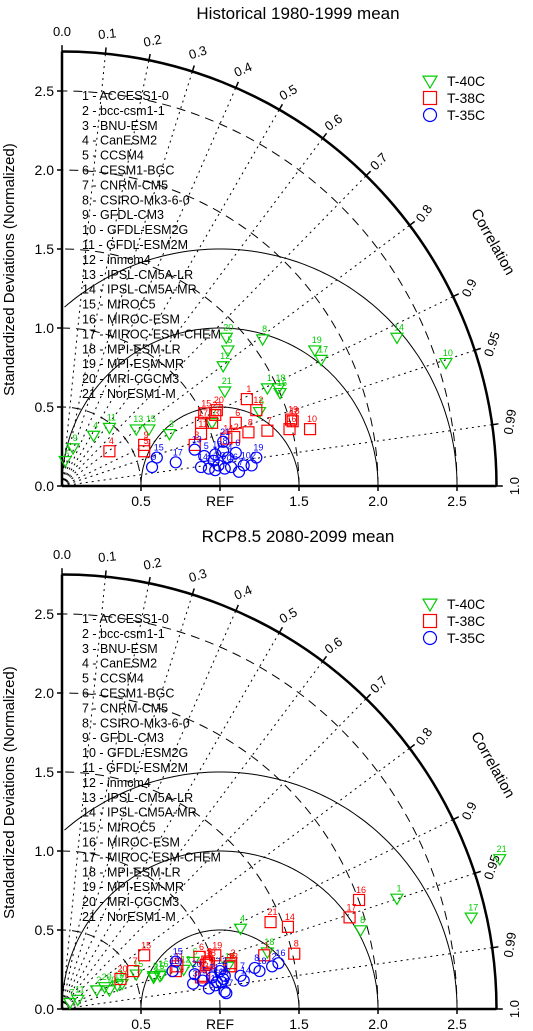 The width and height of the screenshot is (533, 1031). Describe the element at coordinates (201, 463) in the screenshot. I see `data-point: 14` at that location.